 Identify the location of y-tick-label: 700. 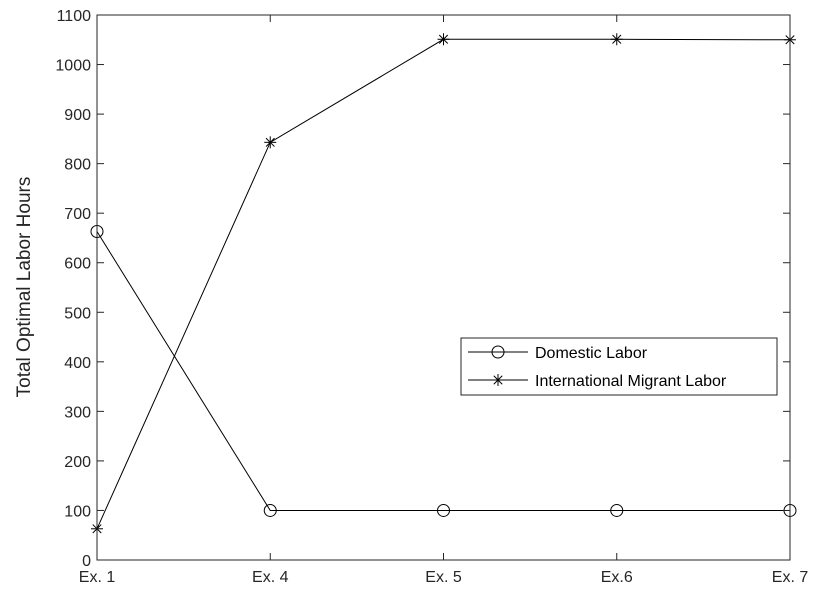
(77, 214).